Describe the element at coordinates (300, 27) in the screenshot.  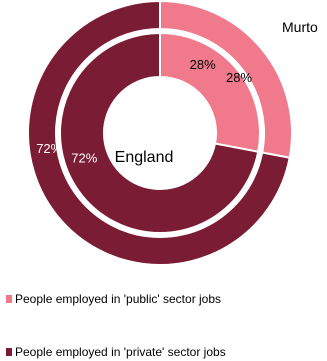
I see `corner-label: Murto` at that location.